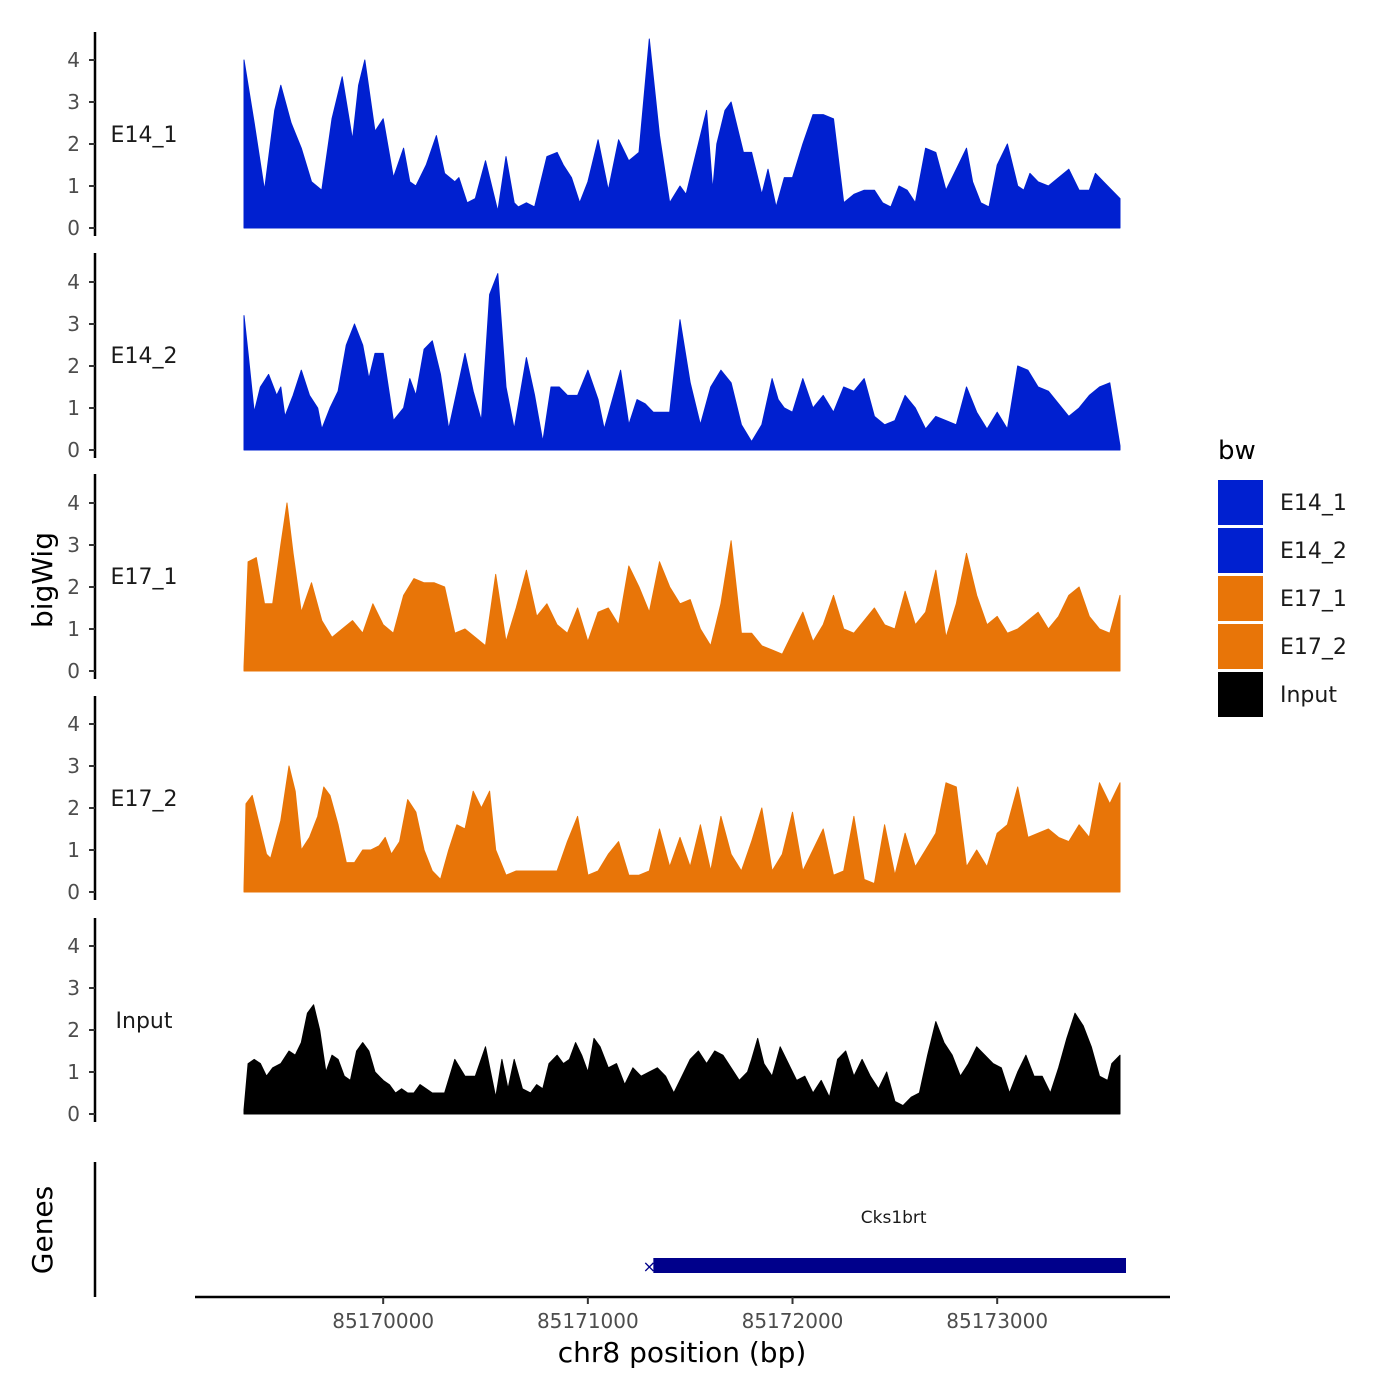 This screenshot has width=1400, height=1400. Describe the element at coordinates (682, 1352) in the screenshot. I see `x-axis-title: chr8 position (bp)` at that location.